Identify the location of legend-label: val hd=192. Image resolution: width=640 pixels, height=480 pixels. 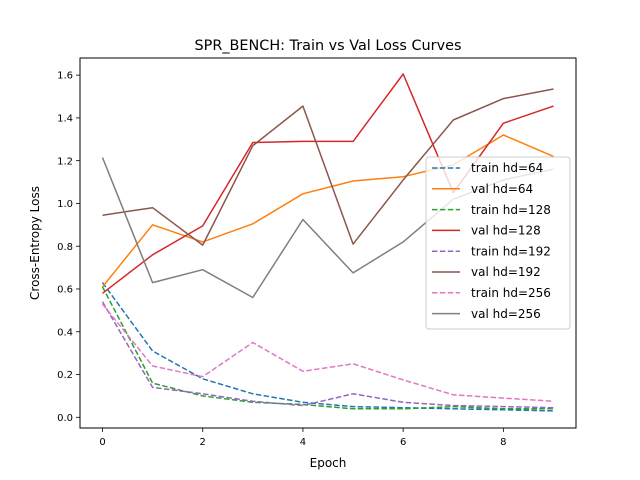
(506, 272).